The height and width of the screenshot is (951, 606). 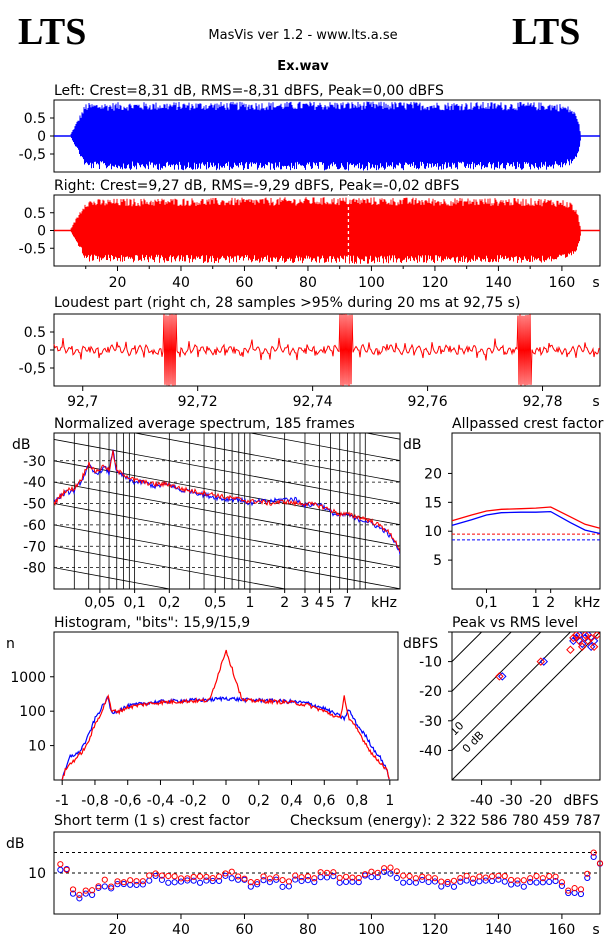 I want to click on file-name: Ex.wav, so click(x=303, y=66).